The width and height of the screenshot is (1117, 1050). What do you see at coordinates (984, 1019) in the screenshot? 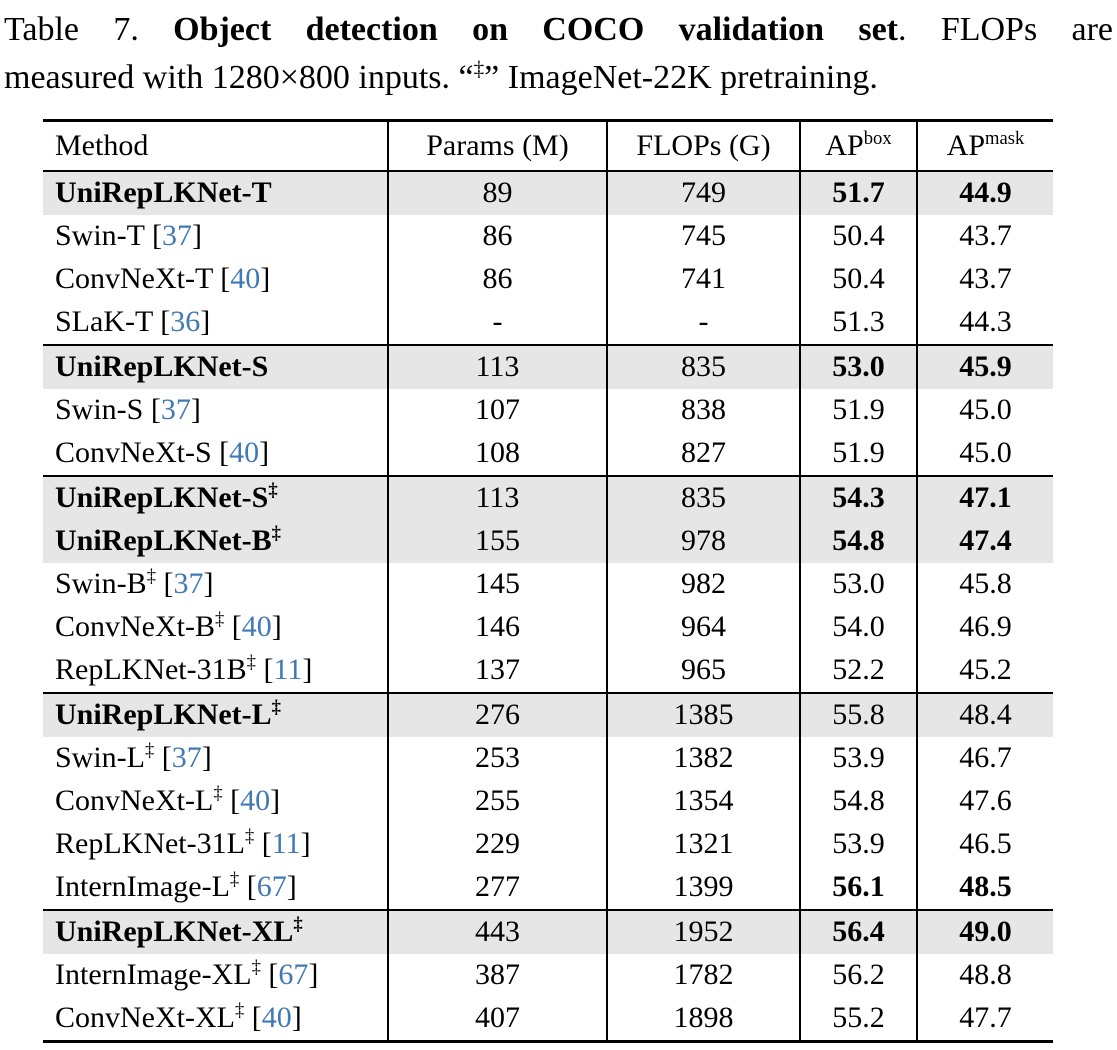
I see `ap-mask-cell: 47.7` at bounding box center [984, 1019].